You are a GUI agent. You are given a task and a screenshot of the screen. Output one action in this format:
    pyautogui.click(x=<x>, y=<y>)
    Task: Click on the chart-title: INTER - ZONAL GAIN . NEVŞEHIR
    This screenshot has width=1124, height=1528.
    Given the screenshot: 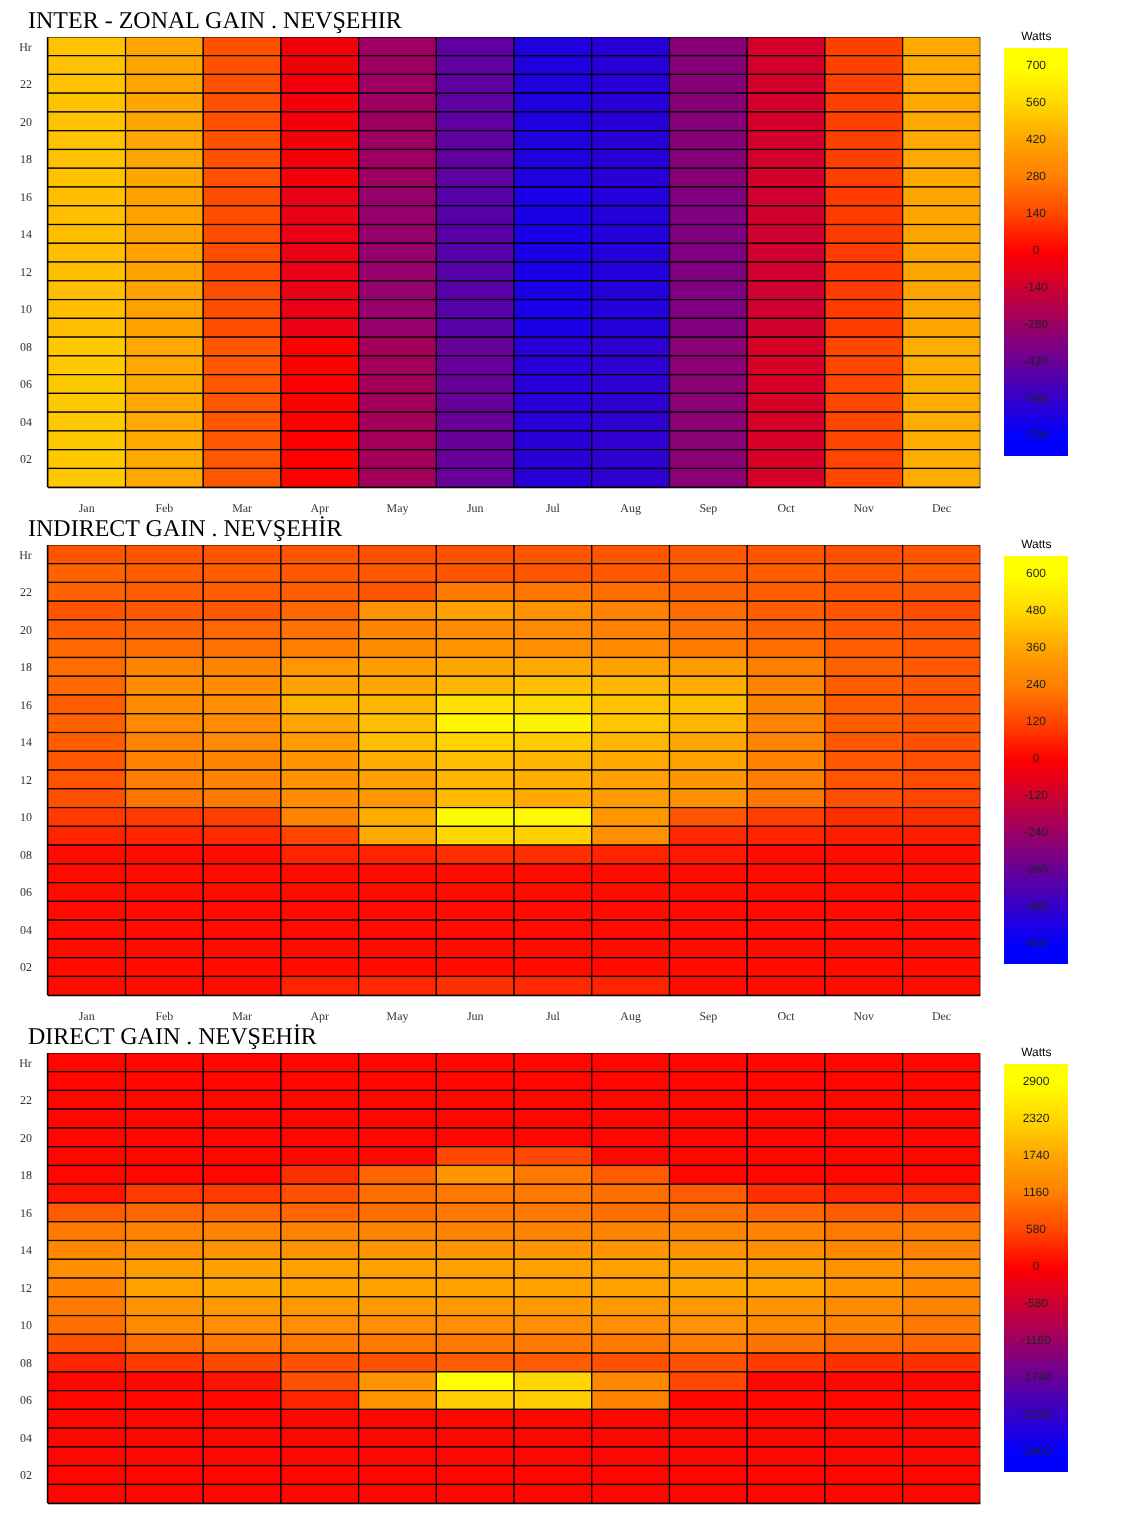 What is the action you would take?
    pyautogui.click(x=215, y=20)
    